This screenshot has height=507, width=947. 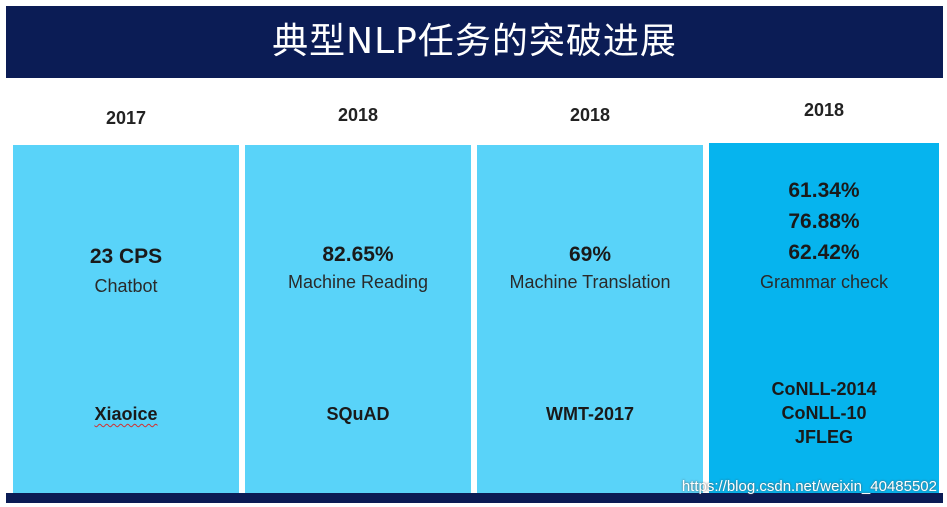 I want to click on task-label: Grammar check, so click(x=824, y=282).